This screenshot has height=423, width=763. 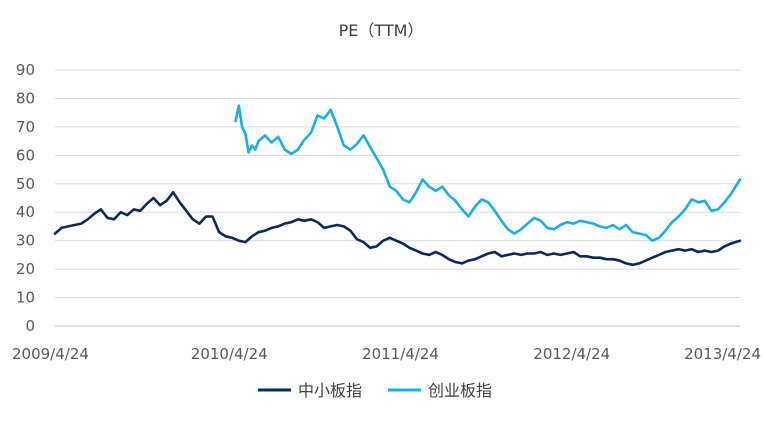 What do you see at coordinates (25, 70) in the screenshot?
I see `y-tick-label: 90` at bounding box center [25, 70].